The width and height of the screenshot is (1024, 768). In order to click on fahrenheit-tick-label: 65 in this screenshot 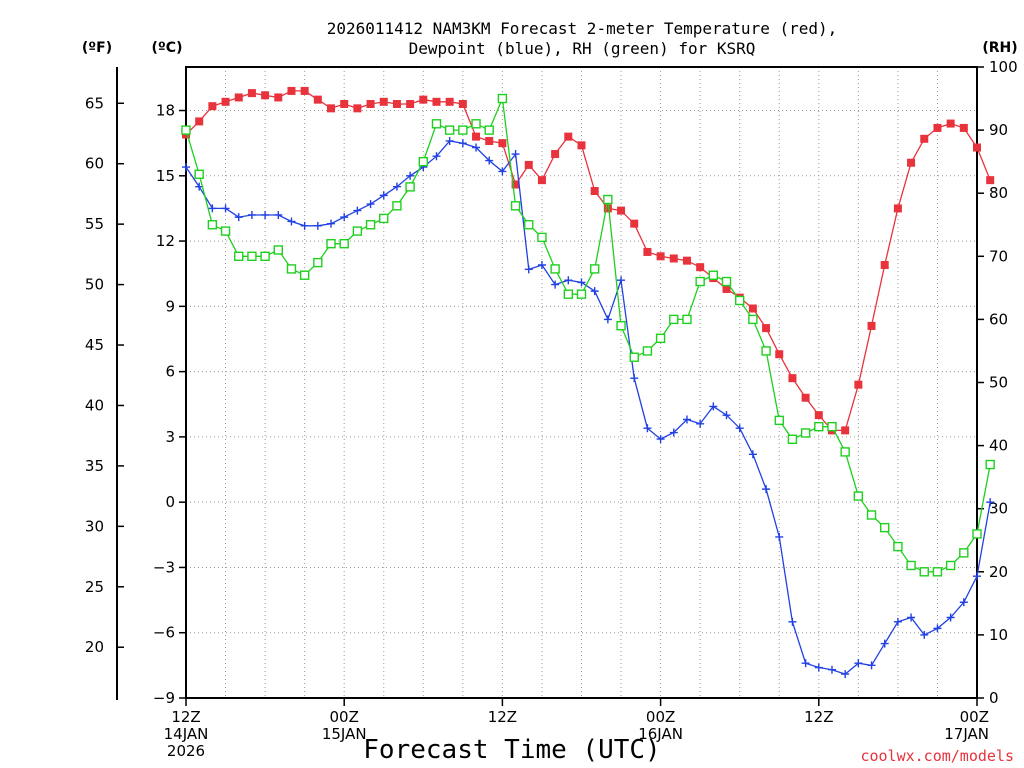, I will do `click(94, 103)`.